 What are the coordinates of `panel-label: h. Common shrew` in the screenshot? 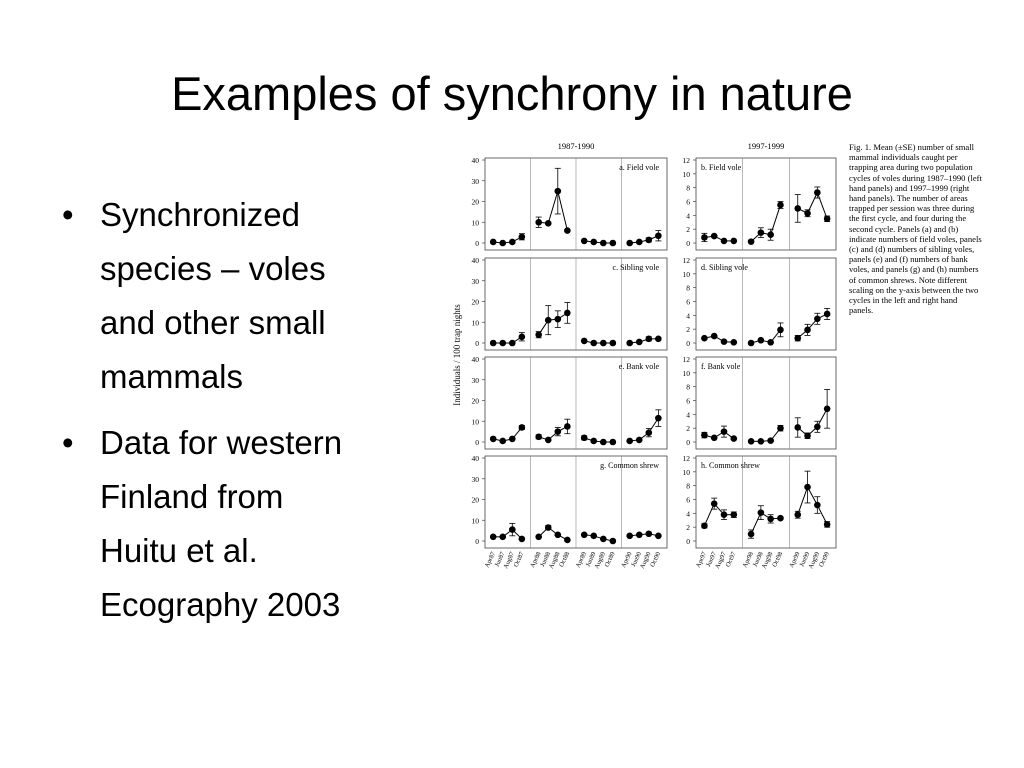 It's located at (730, 465).